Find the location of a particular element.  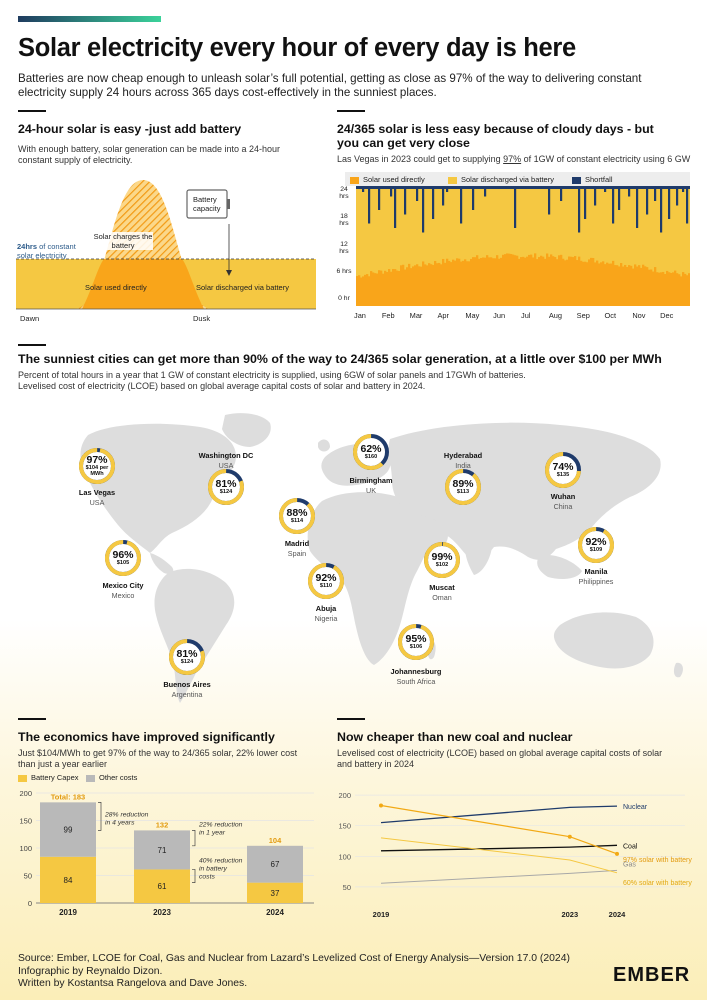

axis-dusk-label: Dusk is located at coordinates (202, 318).